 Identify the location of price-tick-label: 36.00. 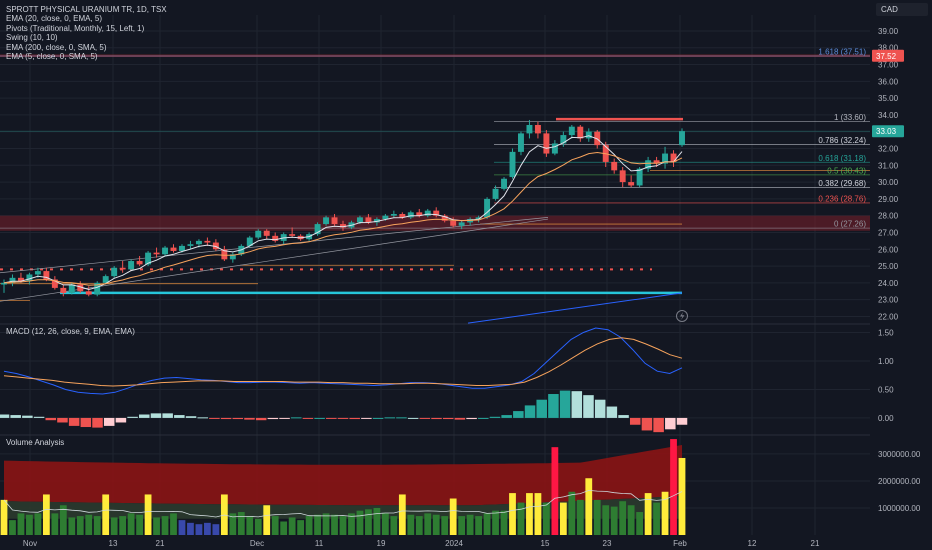
(888, 81).